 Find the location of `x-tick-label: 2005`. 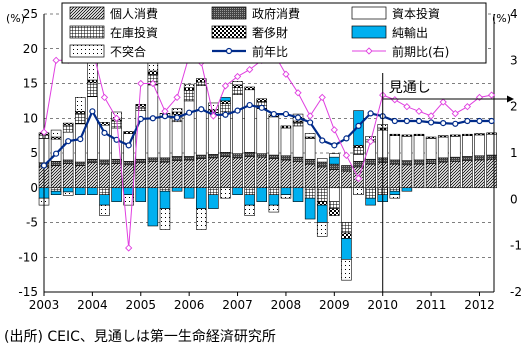

x-tick-label: 2005 is located at coordinates (141, 305).